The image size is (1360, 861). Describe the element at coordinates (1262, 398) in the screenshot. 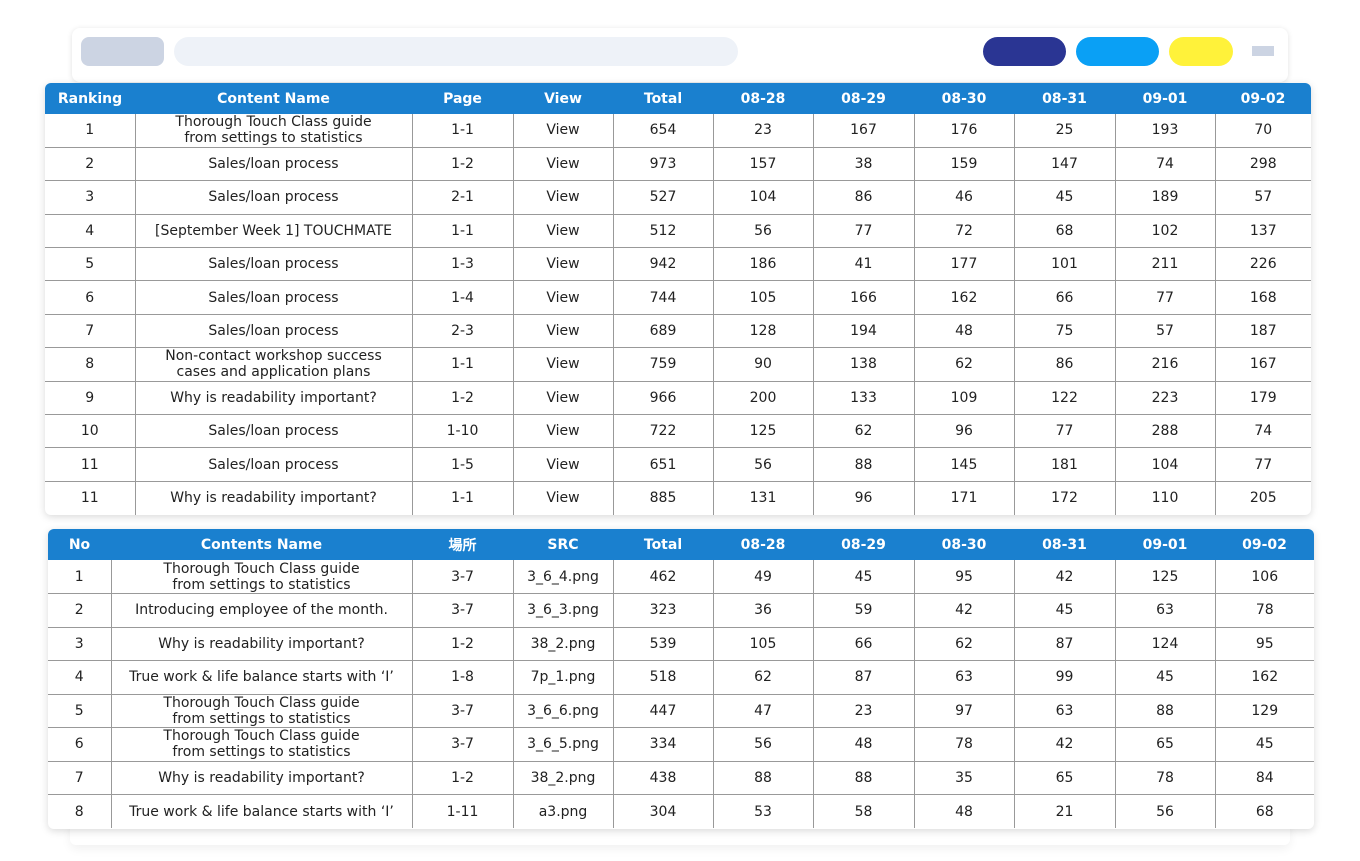

I see `cell: 179` at that location.